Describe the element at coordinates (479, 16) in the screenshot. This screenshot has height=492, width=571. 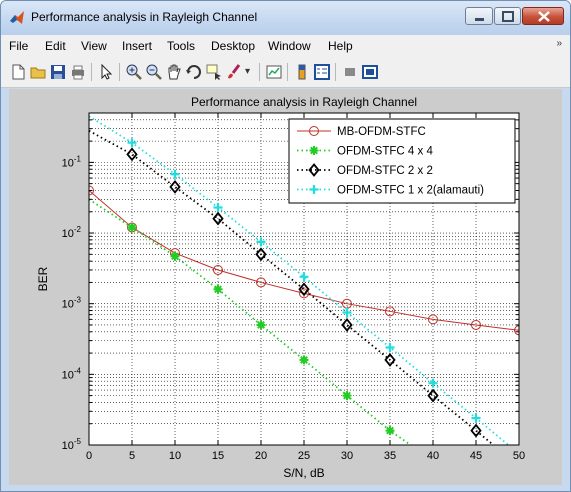
I see `minimize-button` at that location.